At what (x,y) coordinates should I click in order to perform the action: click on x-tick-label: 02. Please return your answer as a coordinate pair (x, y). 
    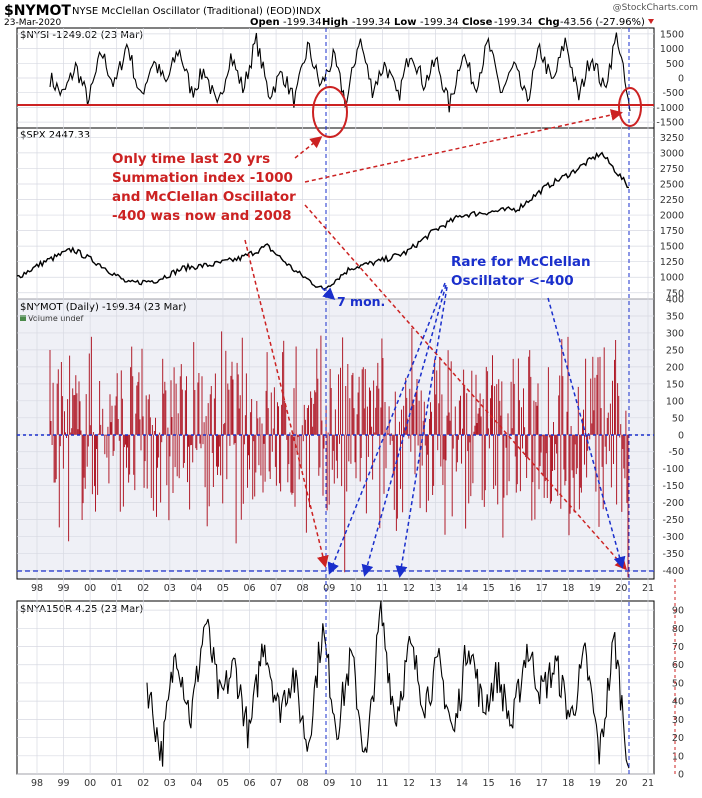
    Looking at the image, I should click on (143, 588).